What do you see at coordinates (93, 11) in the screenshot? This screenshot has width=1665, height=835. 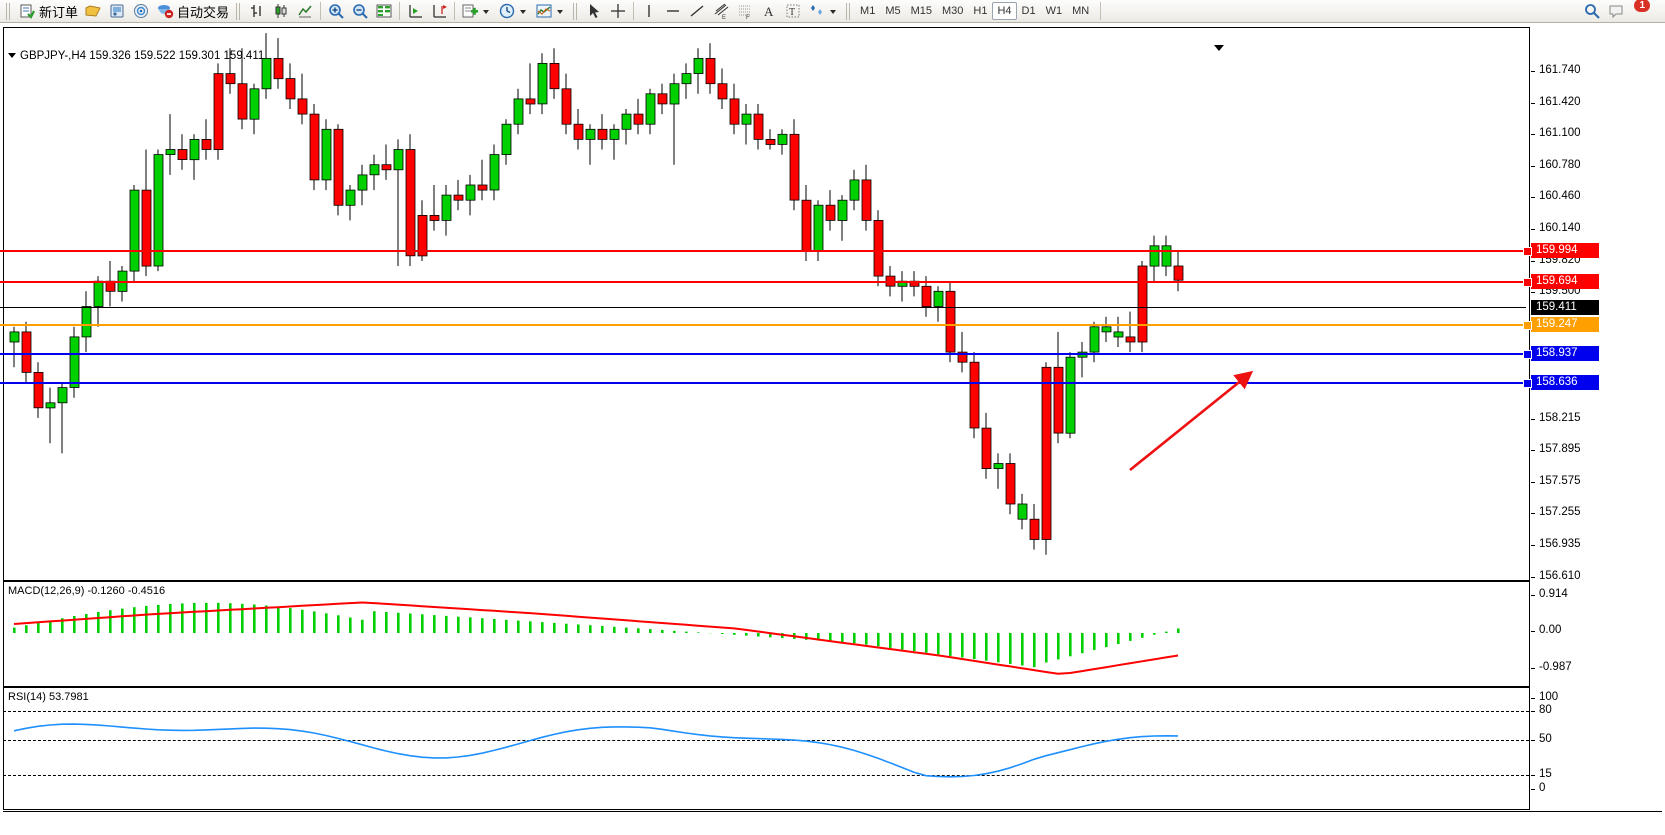 I see `folder-button` at bounding box center [93, 11].